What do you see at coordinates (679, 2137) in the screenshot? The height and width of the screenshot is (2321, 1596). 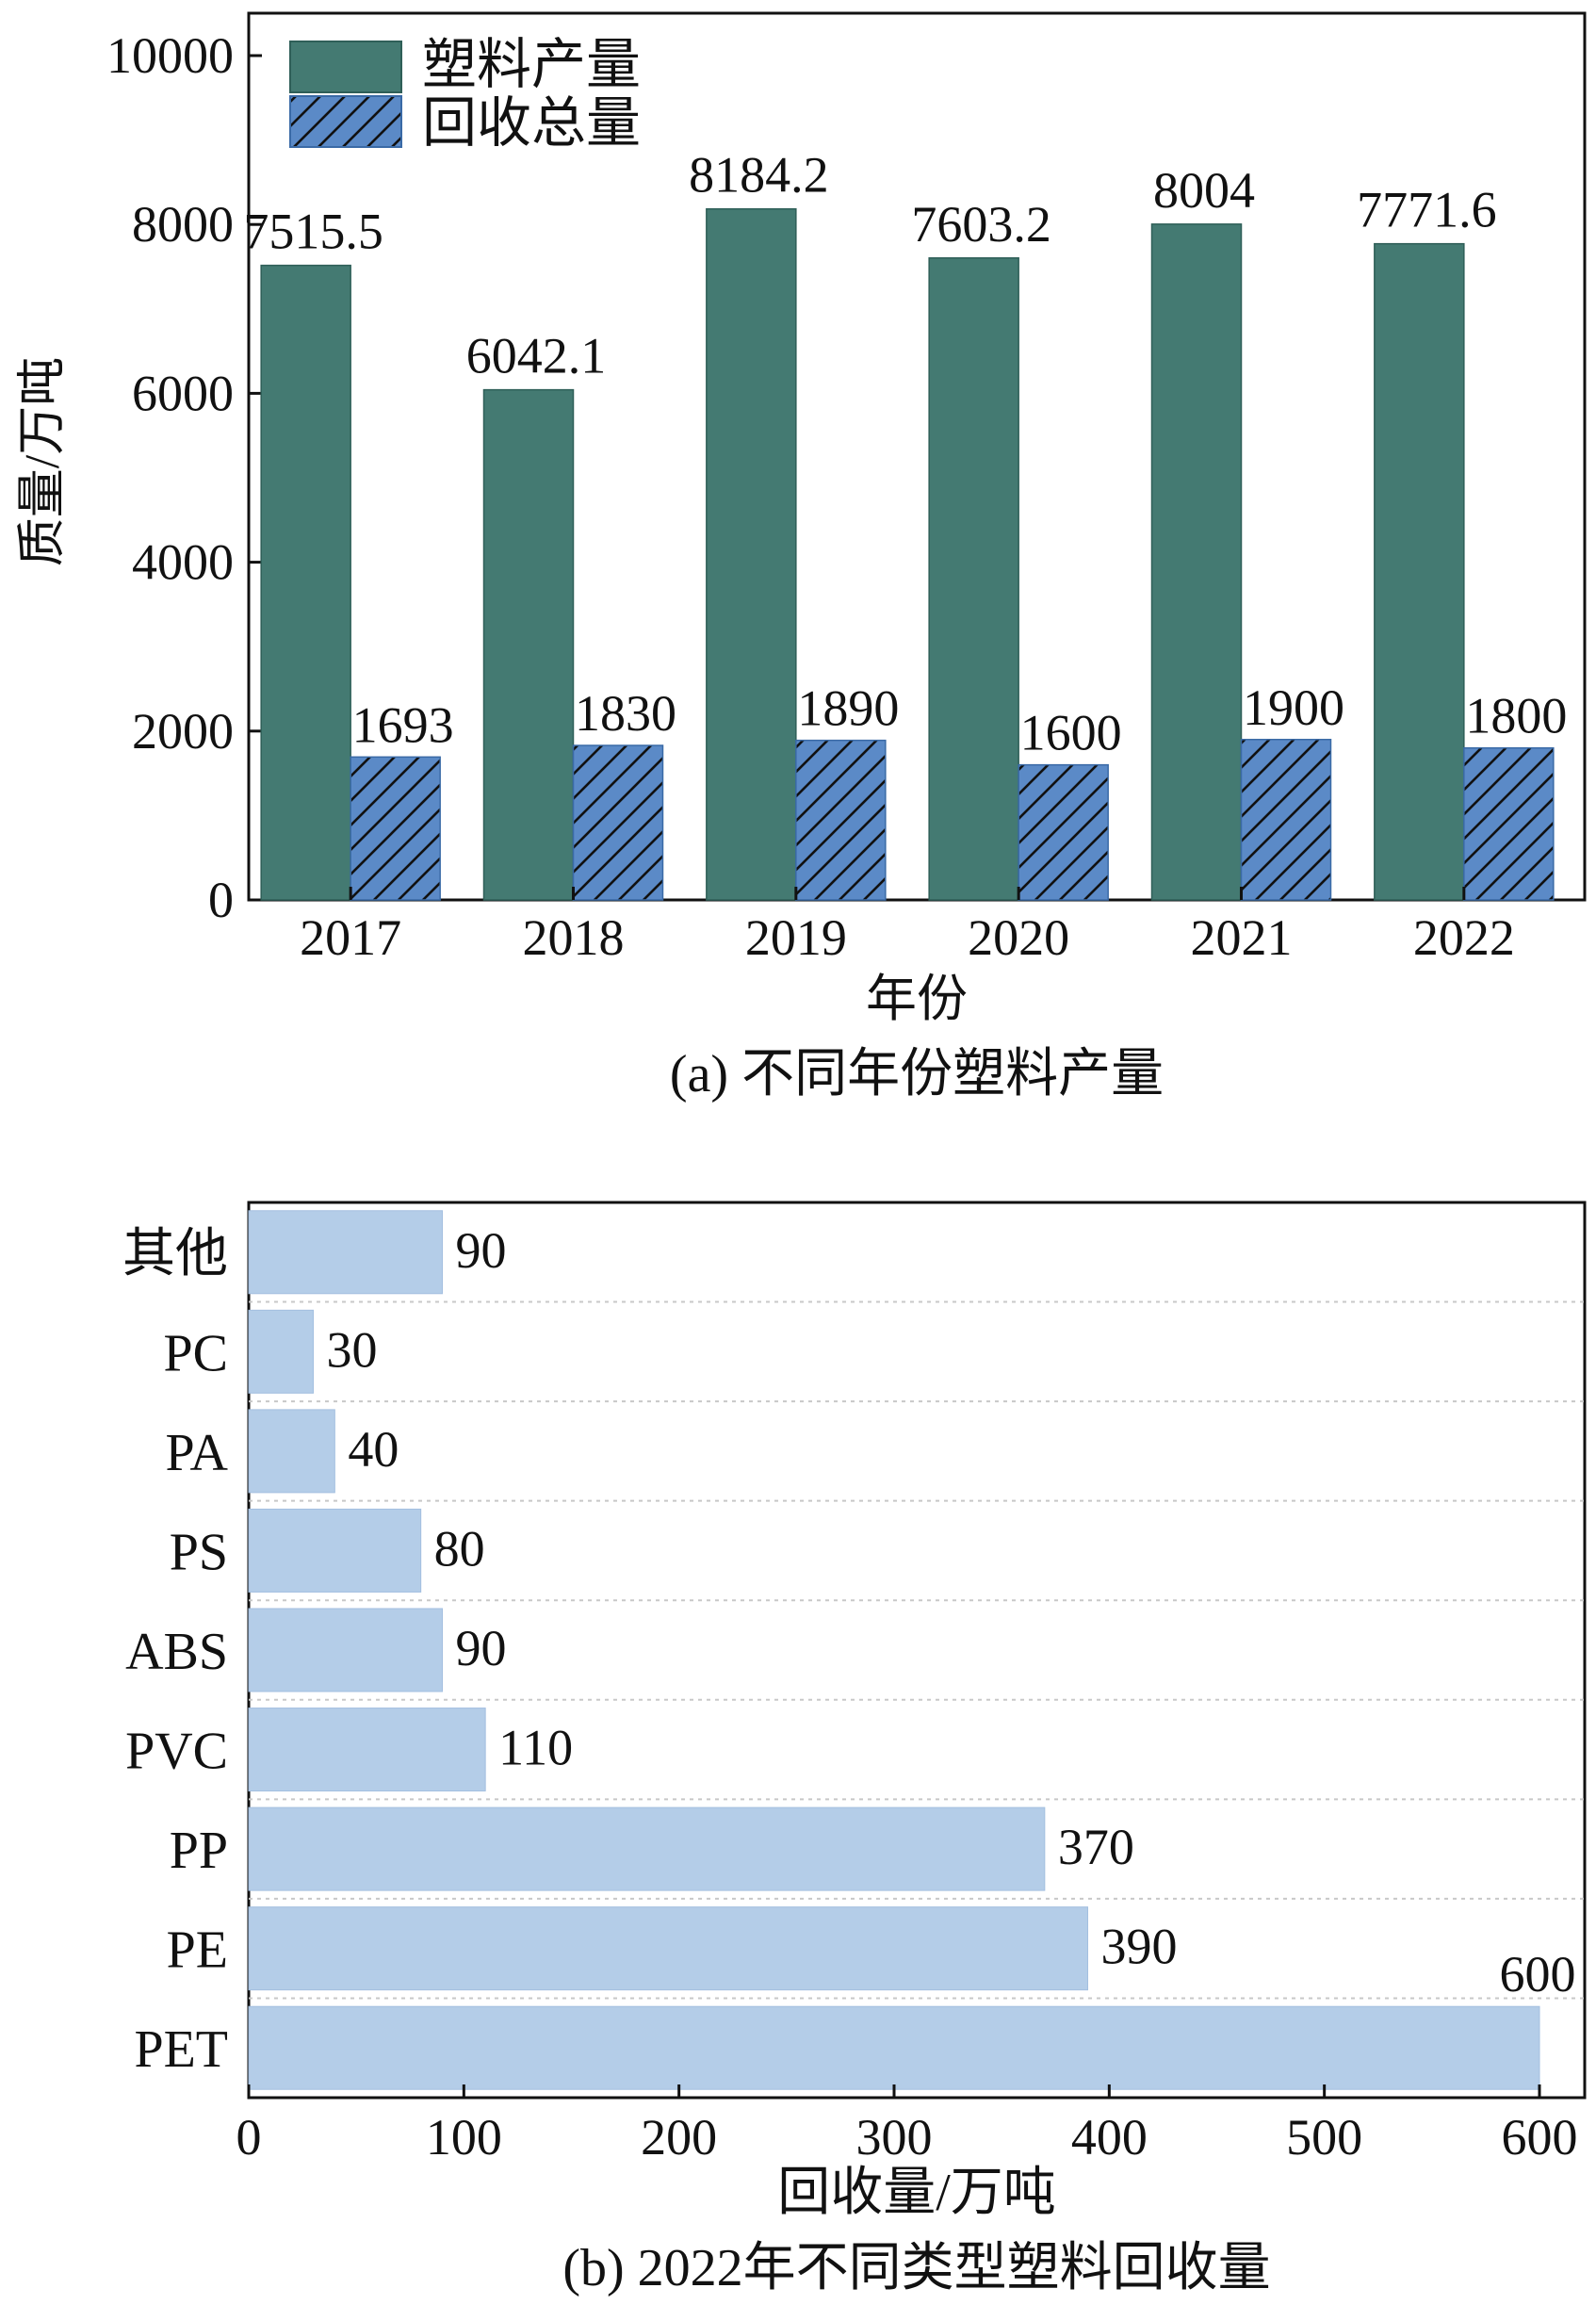 I see `chart-b-x-tick-label: 200` at bounding box center [679, 2137].